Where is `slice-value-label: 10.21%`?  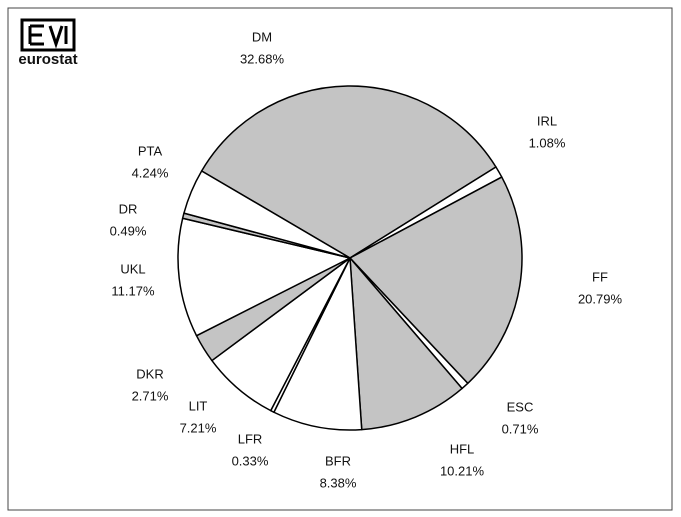 slice-value-label: 10.21% is located at coordinates (462, 470).